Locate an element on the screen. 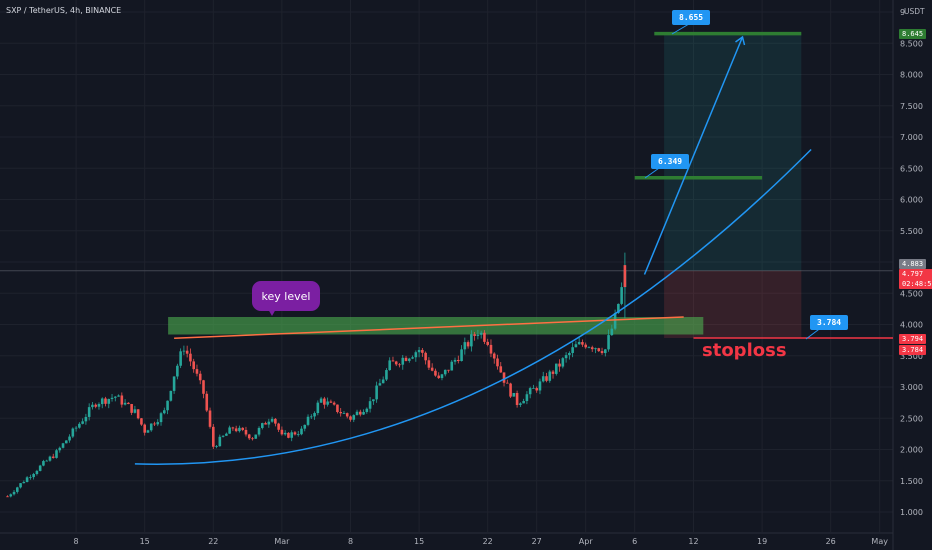  bar-countdown: 02:48:56 is located at coordinates (917, 284).